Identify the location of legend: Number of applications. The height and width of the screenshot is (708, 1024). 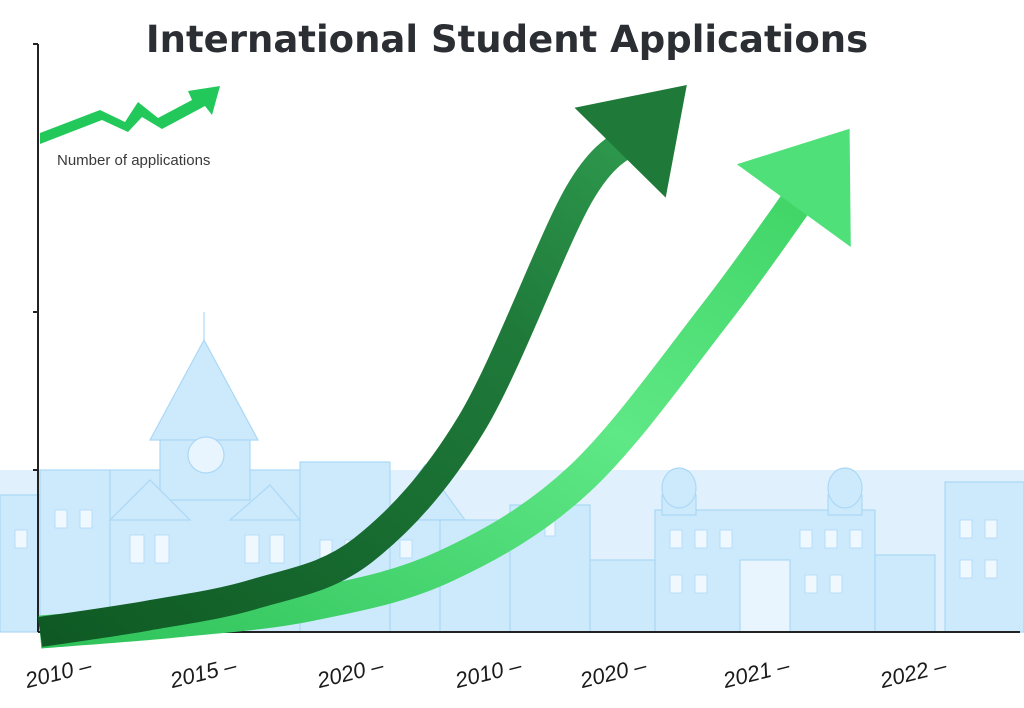
(130, 127).